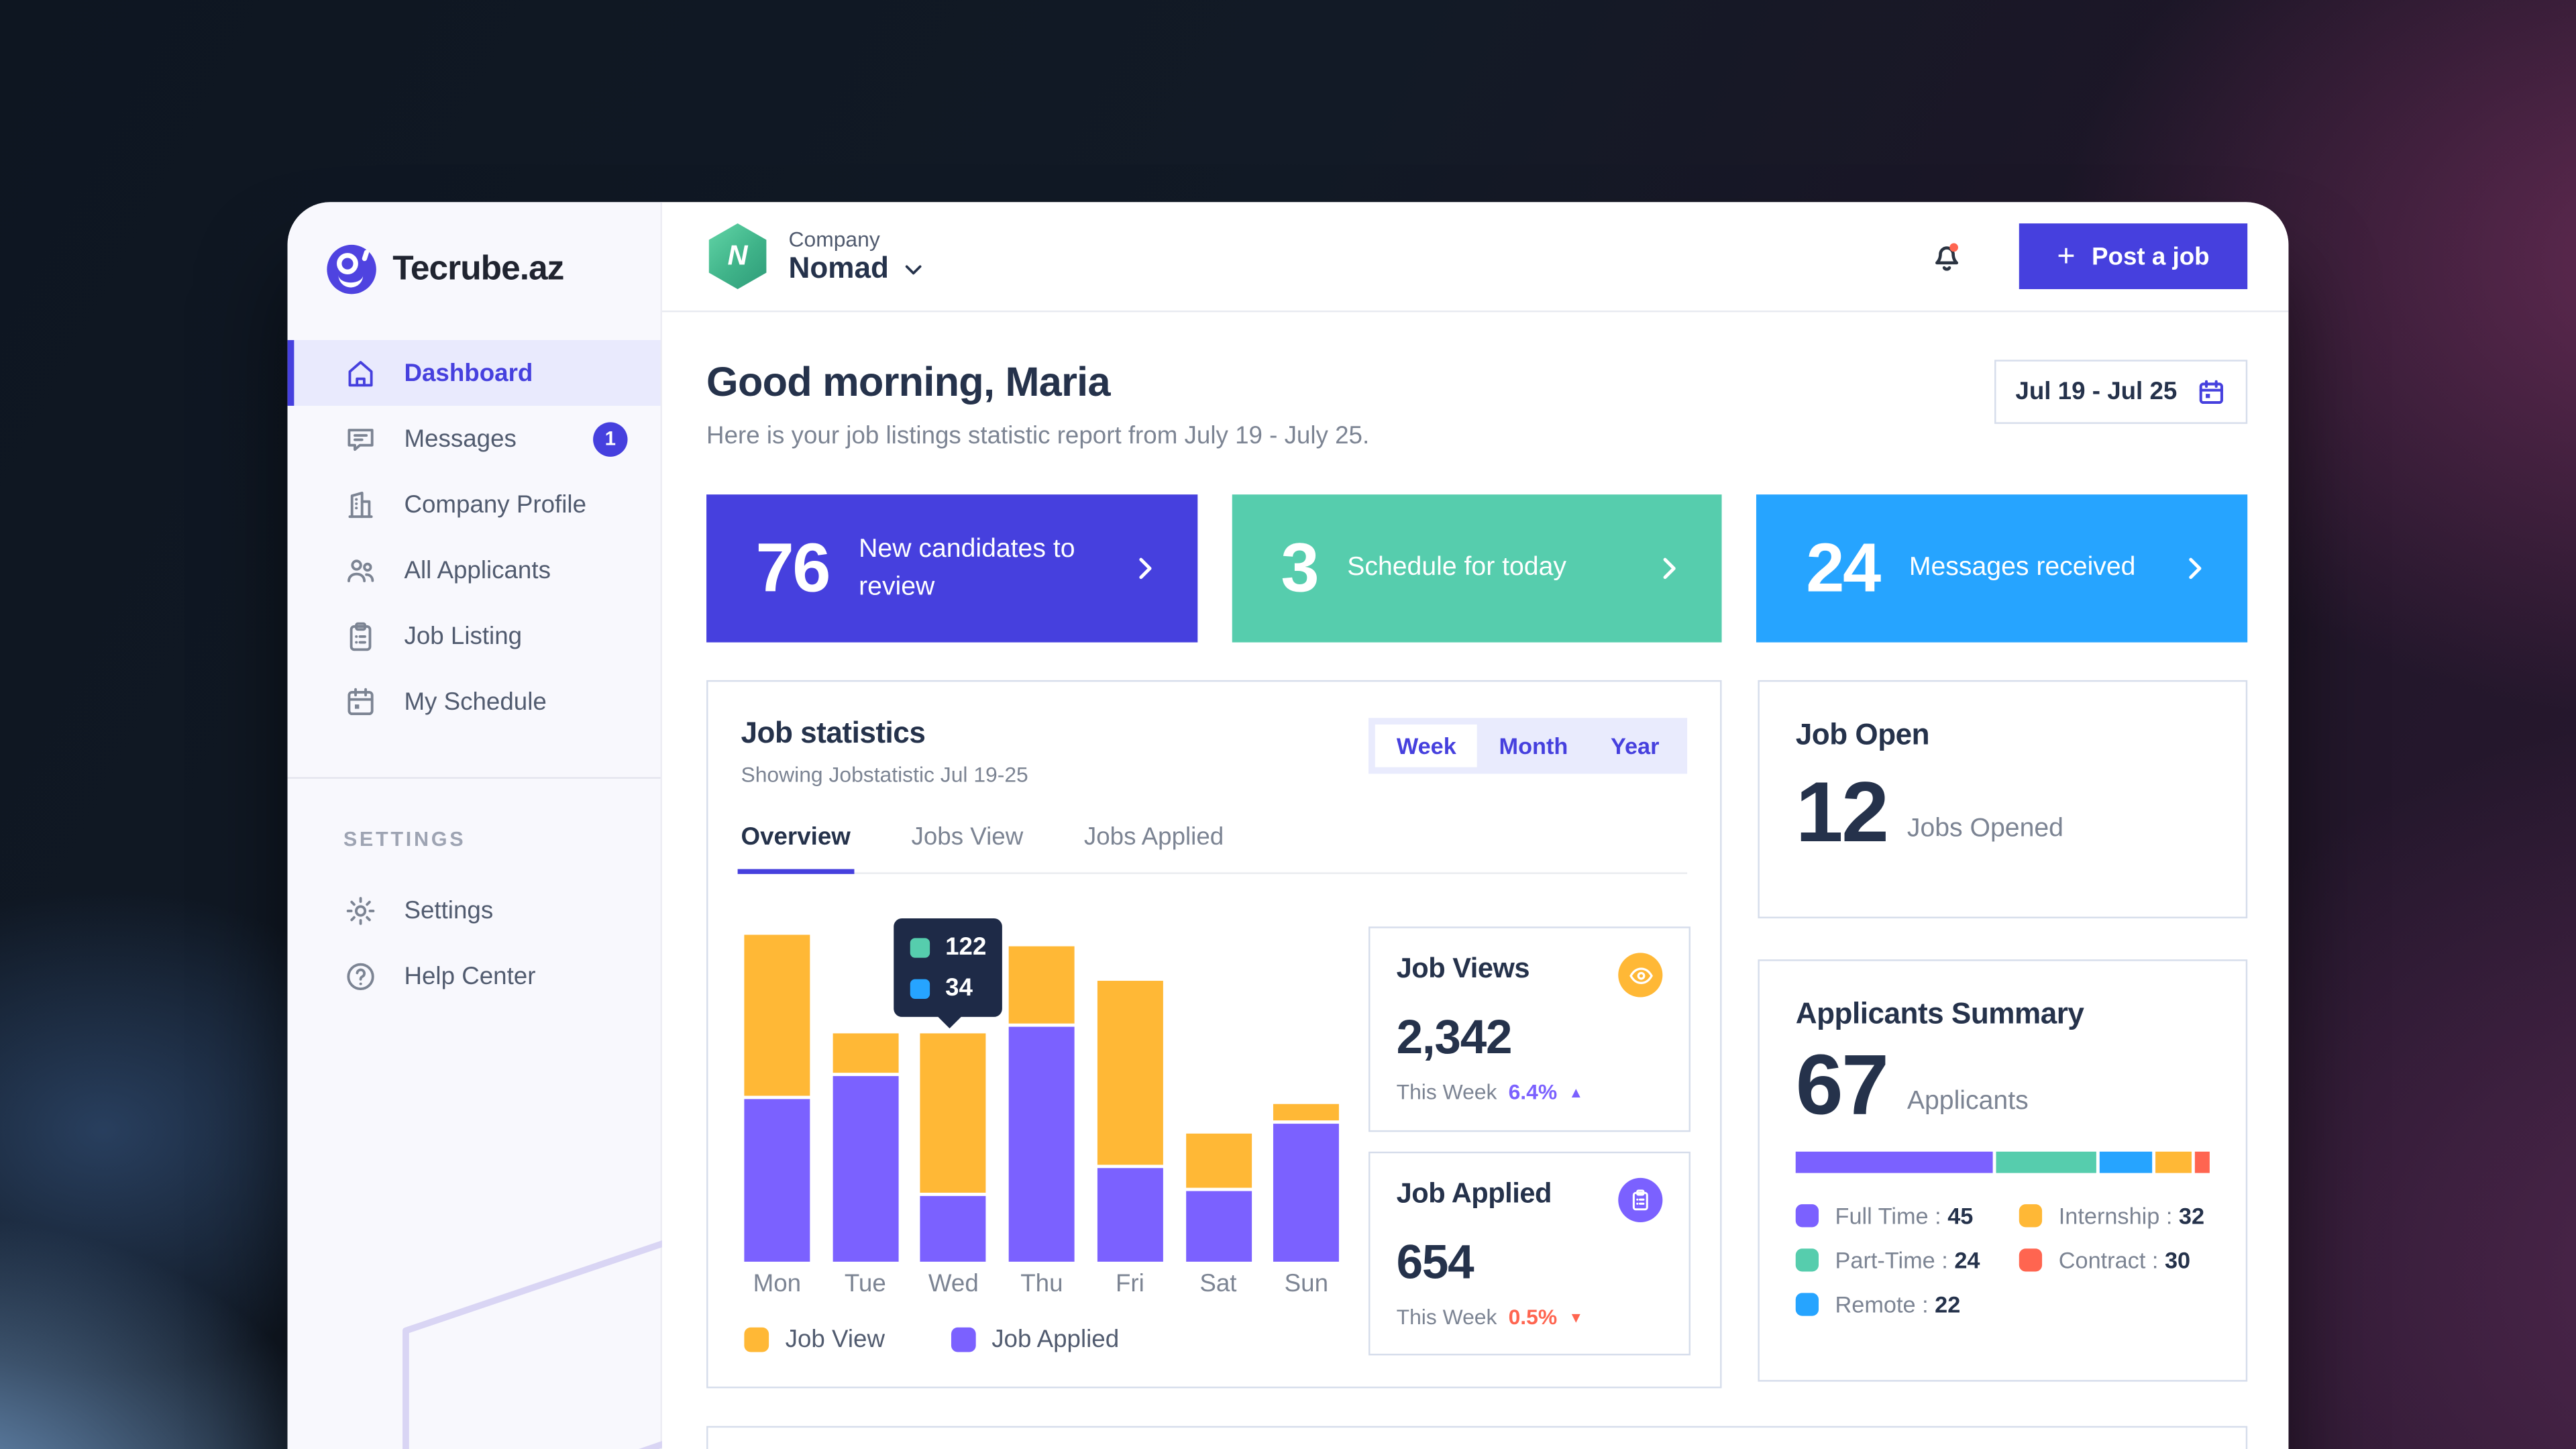 The height and width of the screenshot is (1449, 2576). I want to click on job-open-card: Job Open 12 Jobs Opened, so click(2003, 799).